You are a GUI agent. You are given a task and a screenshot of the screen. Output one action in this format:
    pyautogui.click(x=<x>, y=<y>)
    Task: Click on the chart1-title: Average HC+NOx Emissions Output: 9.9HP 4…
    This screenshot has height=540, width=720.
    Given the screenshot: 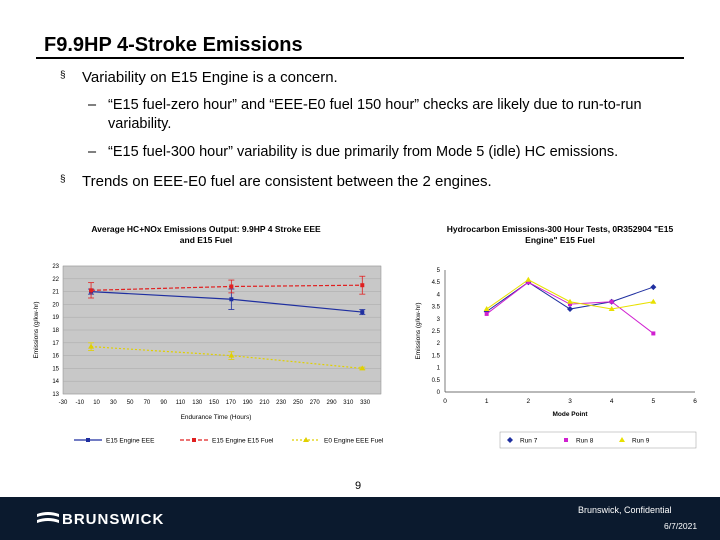 What is the action you would take?
    pyautogui.click(x=206, y=234)
    